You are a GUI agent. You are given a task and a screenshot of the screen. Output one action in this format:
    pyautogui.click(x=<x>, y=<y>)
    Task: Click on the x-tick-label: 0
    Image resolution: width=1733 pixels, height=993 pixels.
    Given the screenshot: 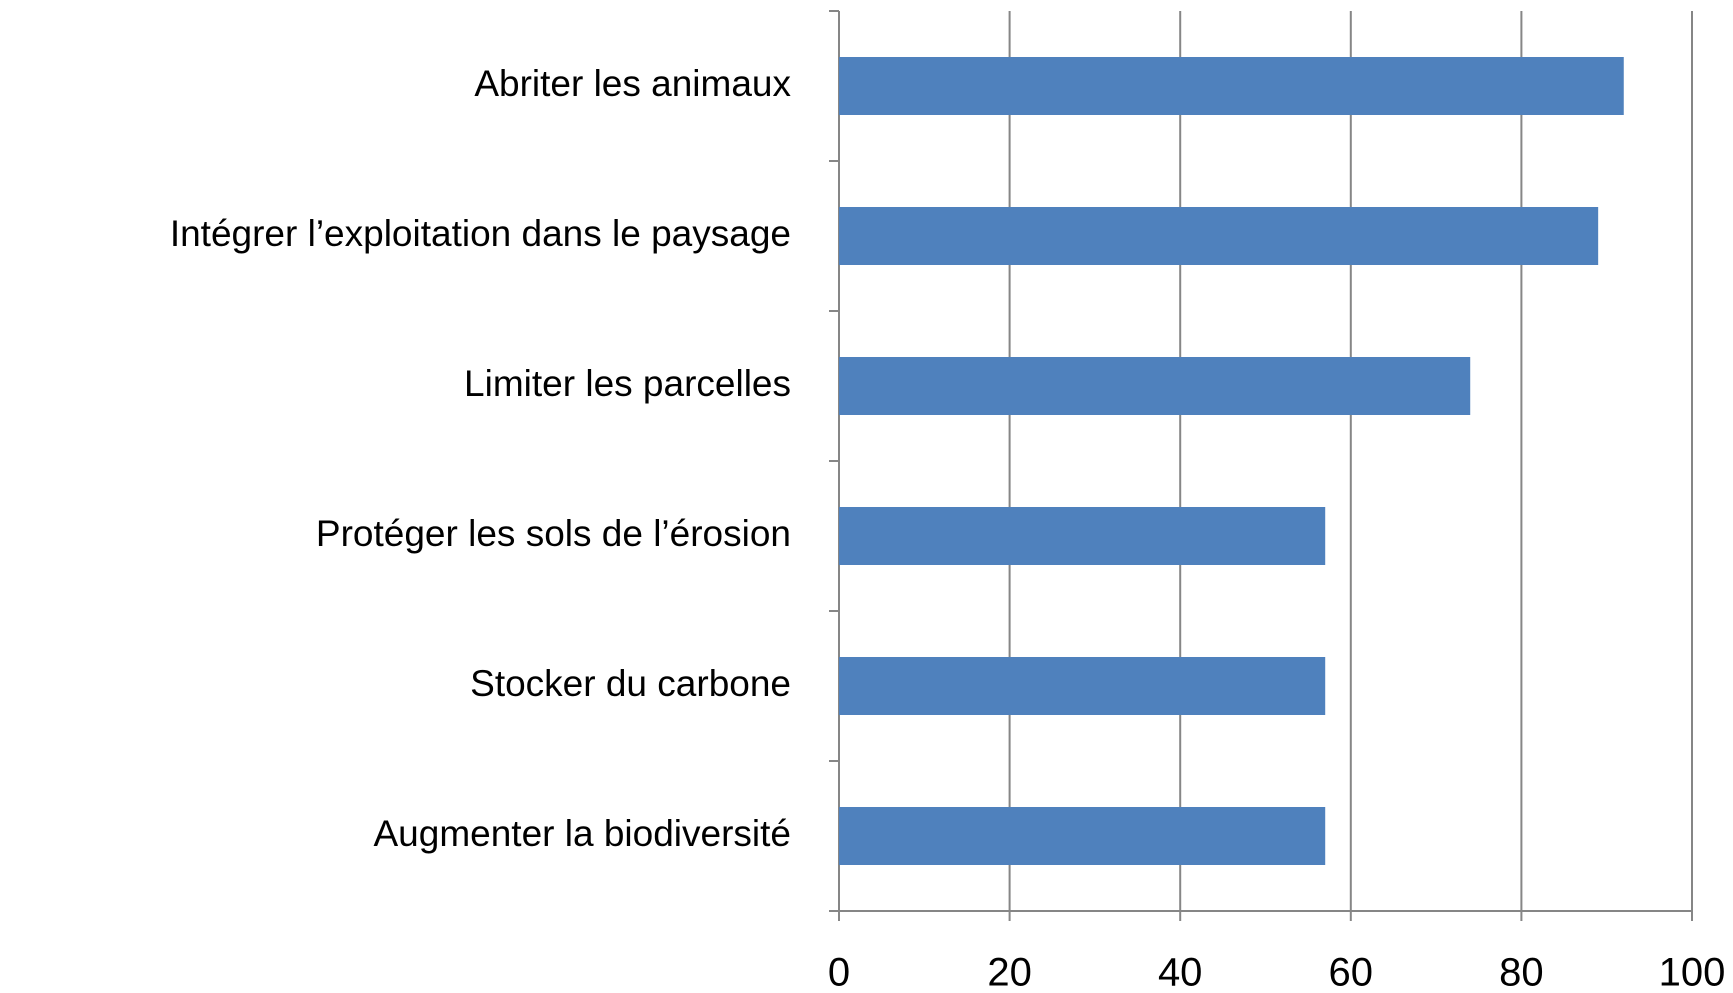 What is the action you would take?
    pyautogui.click(x=839, y=972)
    